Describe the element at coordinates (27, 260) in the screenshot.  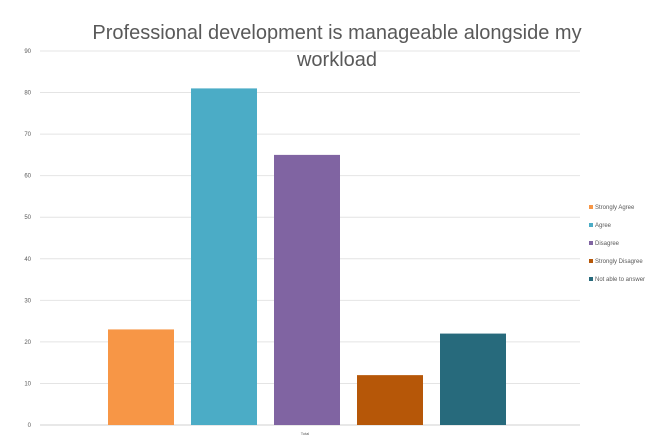
I see `y-tick-label: 40` at that location.